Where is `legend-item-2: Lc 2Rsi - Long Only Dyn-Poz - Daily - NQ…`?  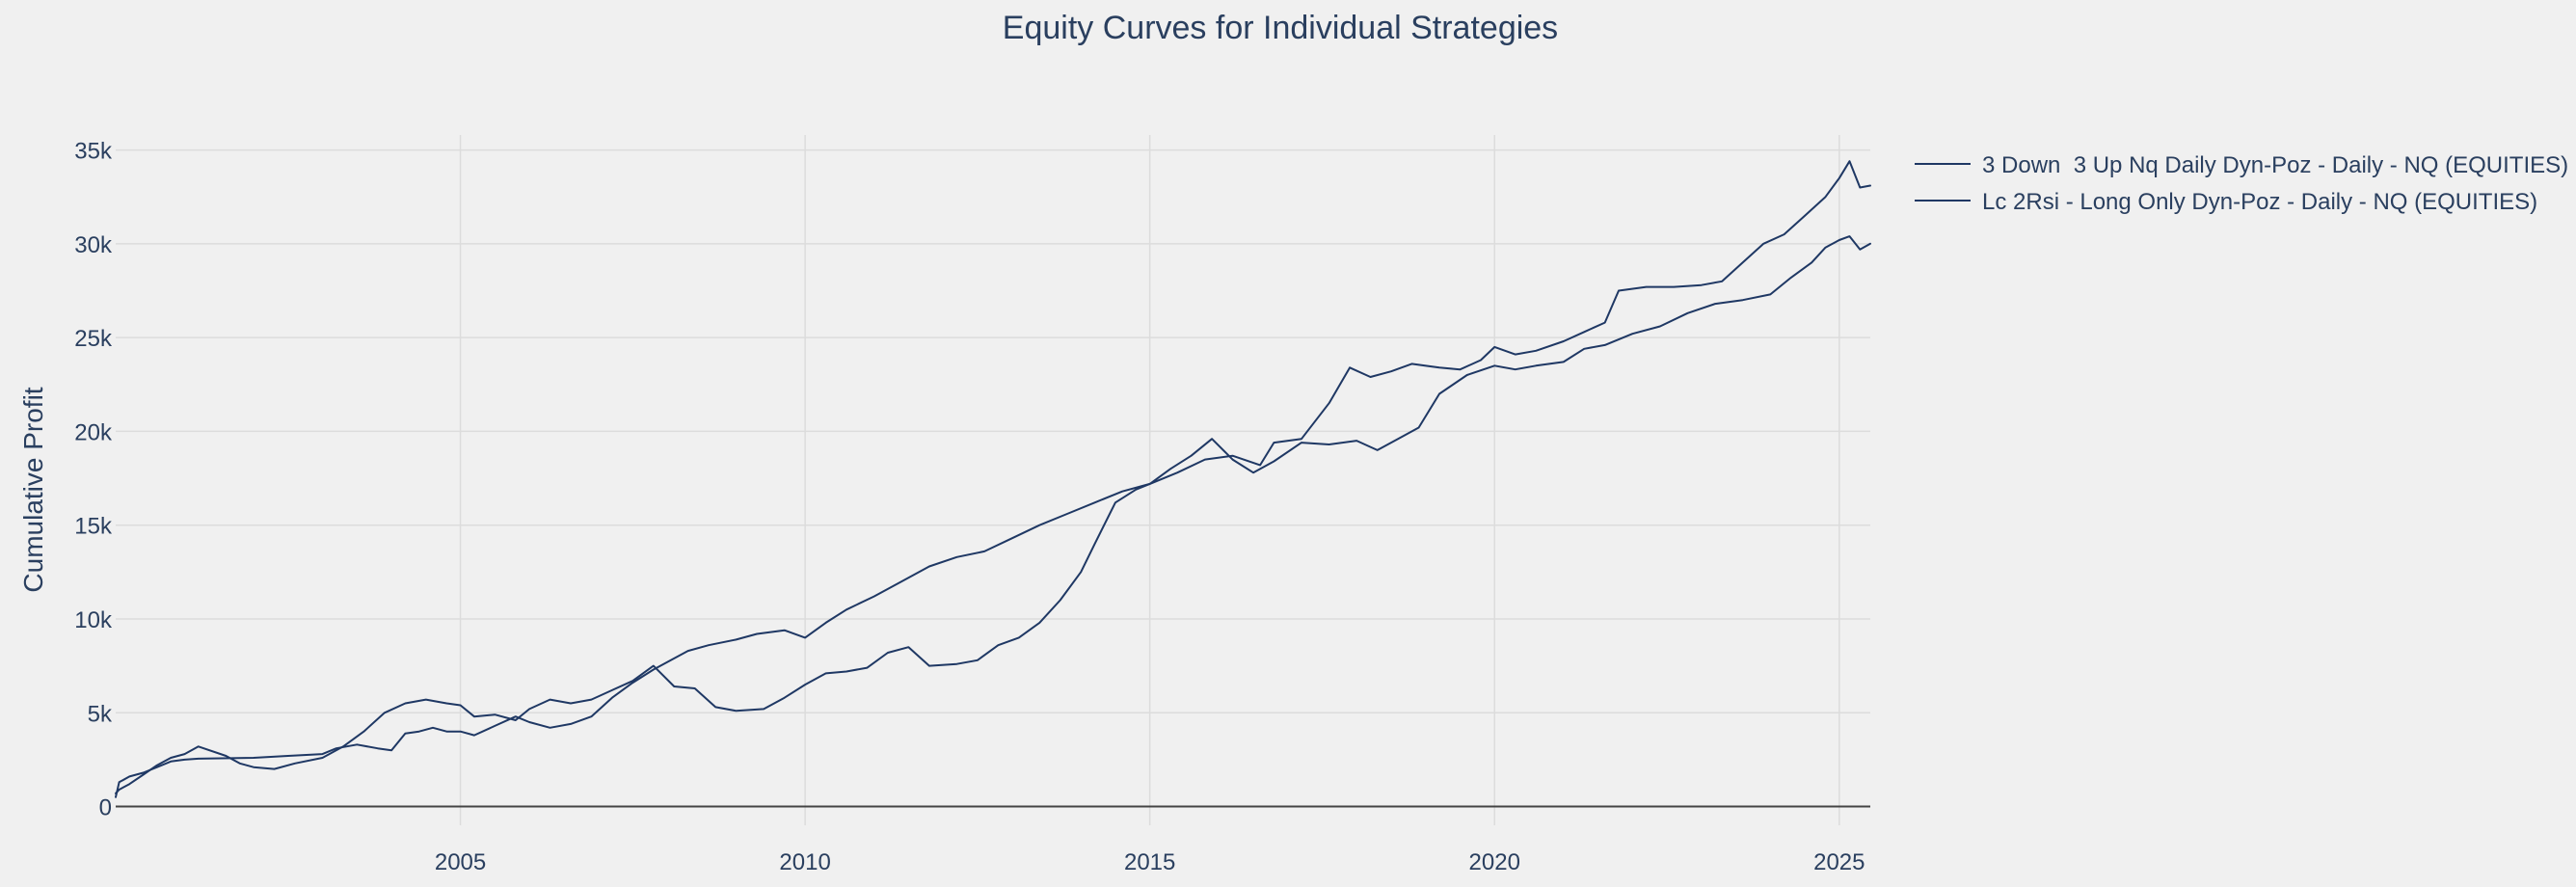
legend-item-2: Lc 2Rsi - Long Only Dyn-Poz - Daily - NQ… is located at coordinates (2226, 202).